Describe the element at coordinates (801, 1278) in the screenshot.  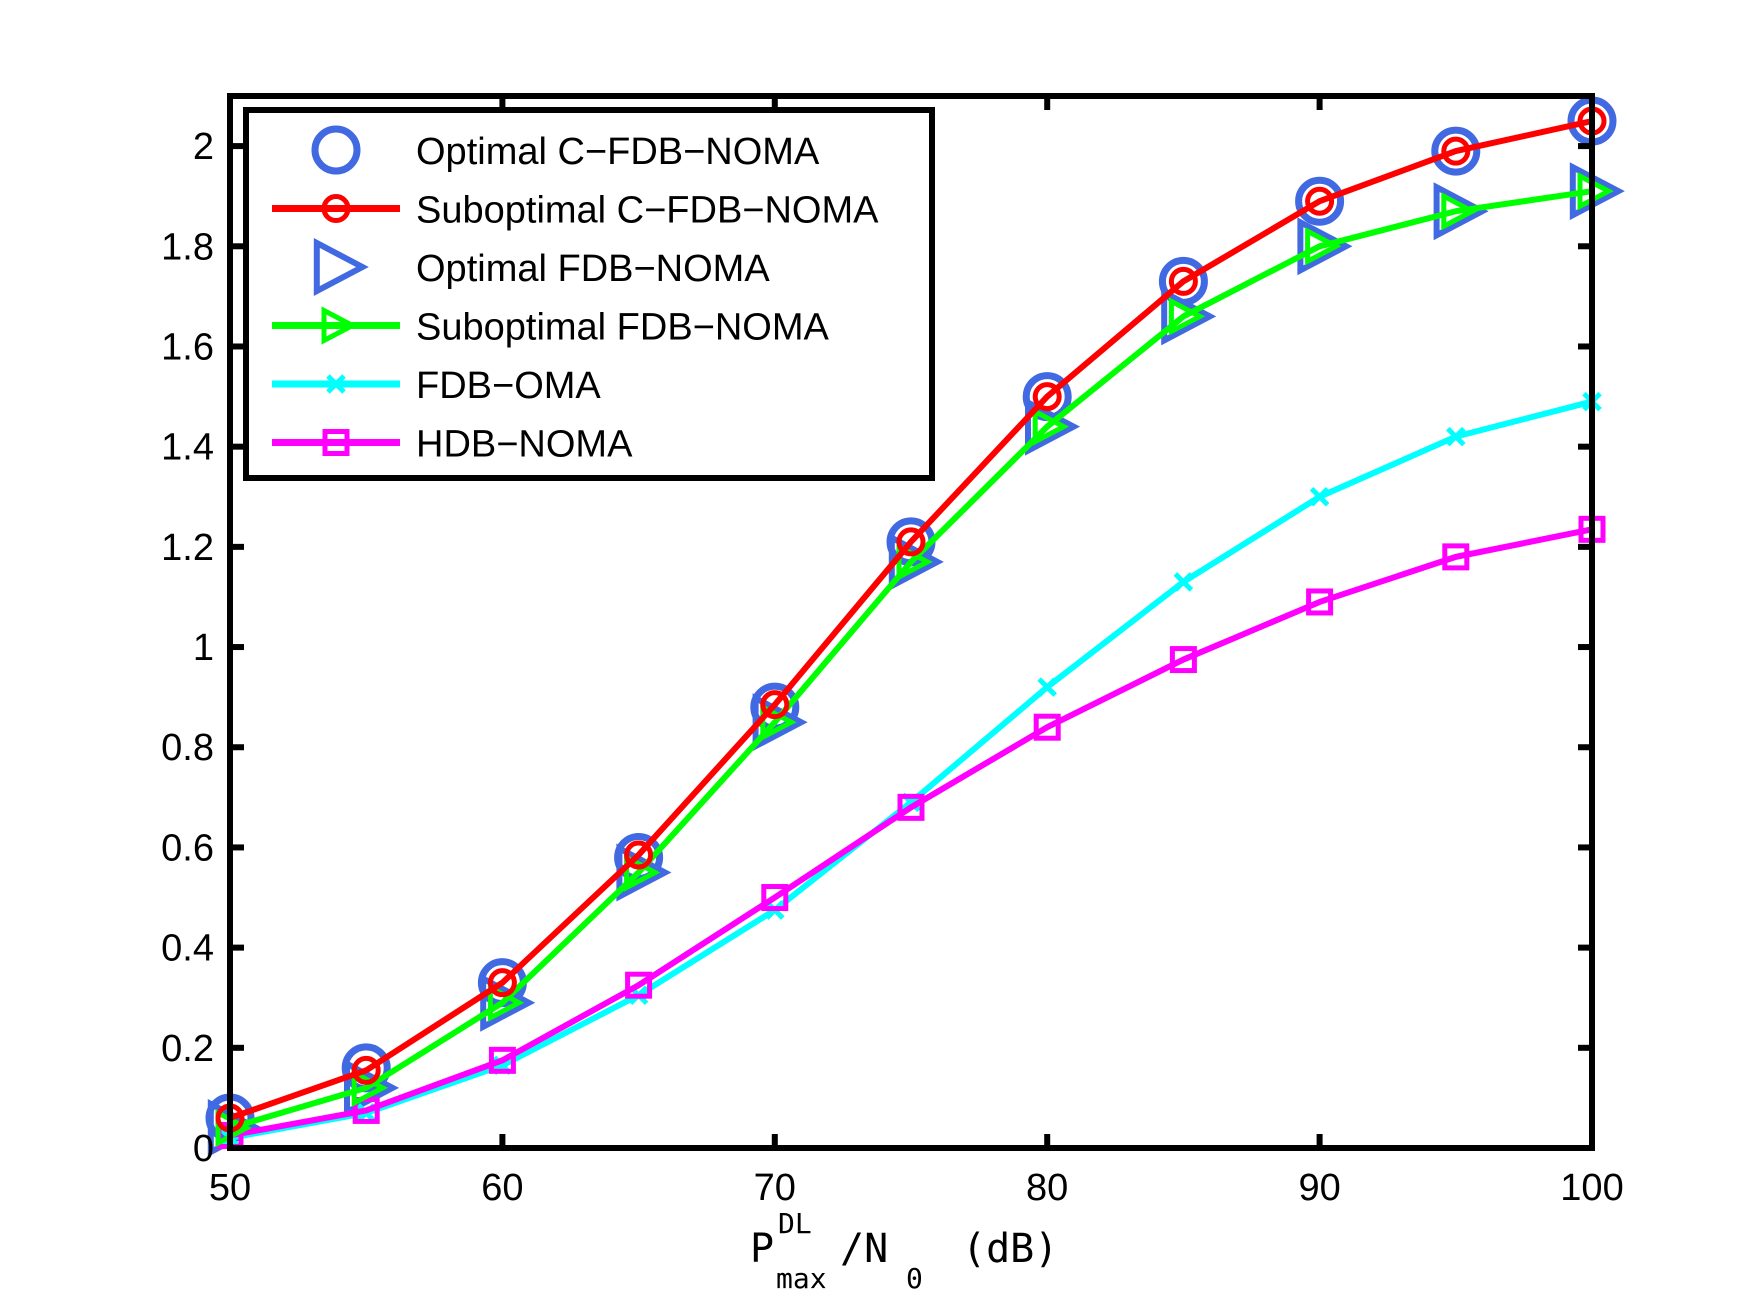
I see `x-axis-label-subscript: max` at that location.